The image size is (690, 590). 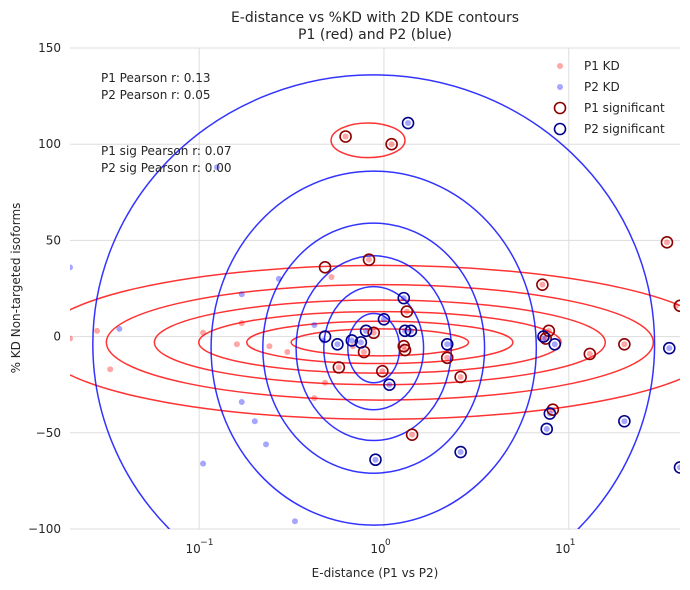 I want to click on p2-kde-contour, so click(x=374, y=348).